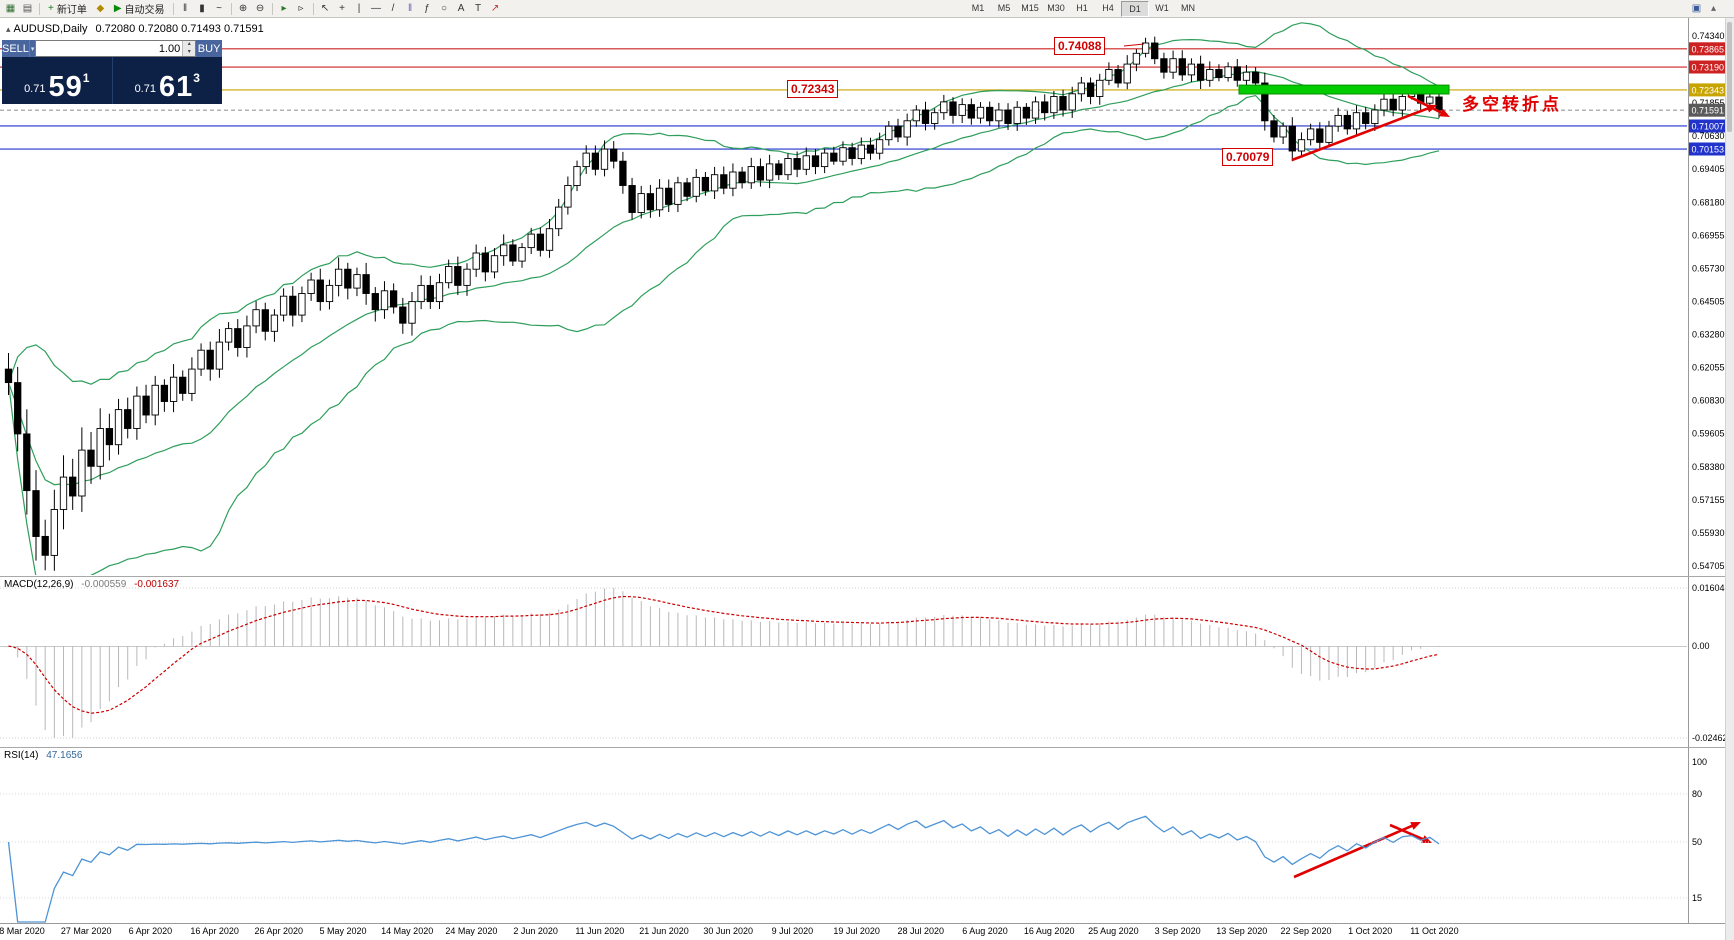 This screenshot has width=1734, height=940. Describe the element at coordinates (1030, 8) in the screenshot. I see `timeframe-m15: M15` at that location.